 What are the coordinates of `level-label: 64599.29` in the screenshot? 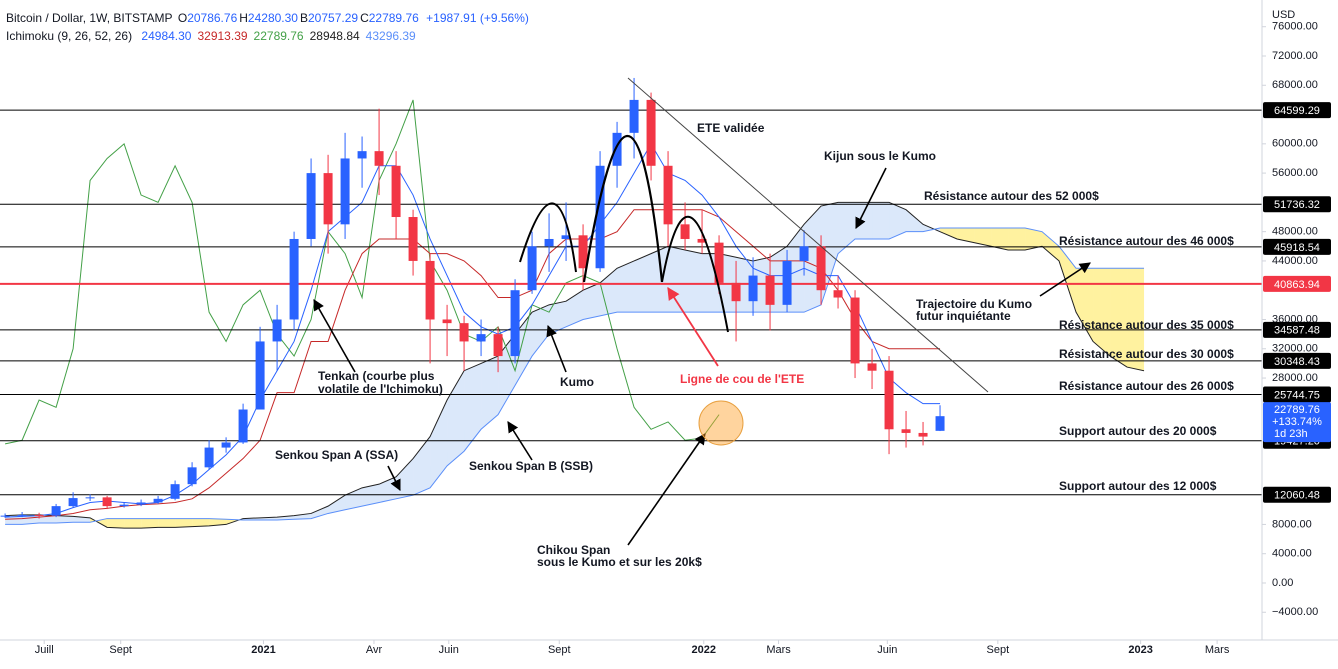 It's located at (1297, 111).